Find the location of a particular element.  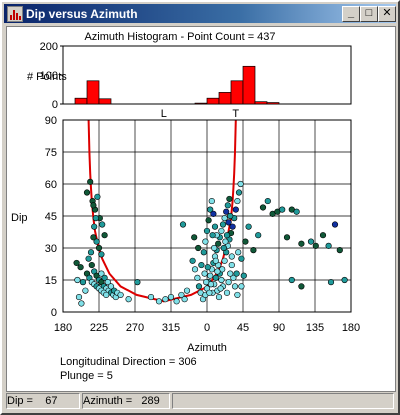

histogram-frame is located at coordinates (207, 75).